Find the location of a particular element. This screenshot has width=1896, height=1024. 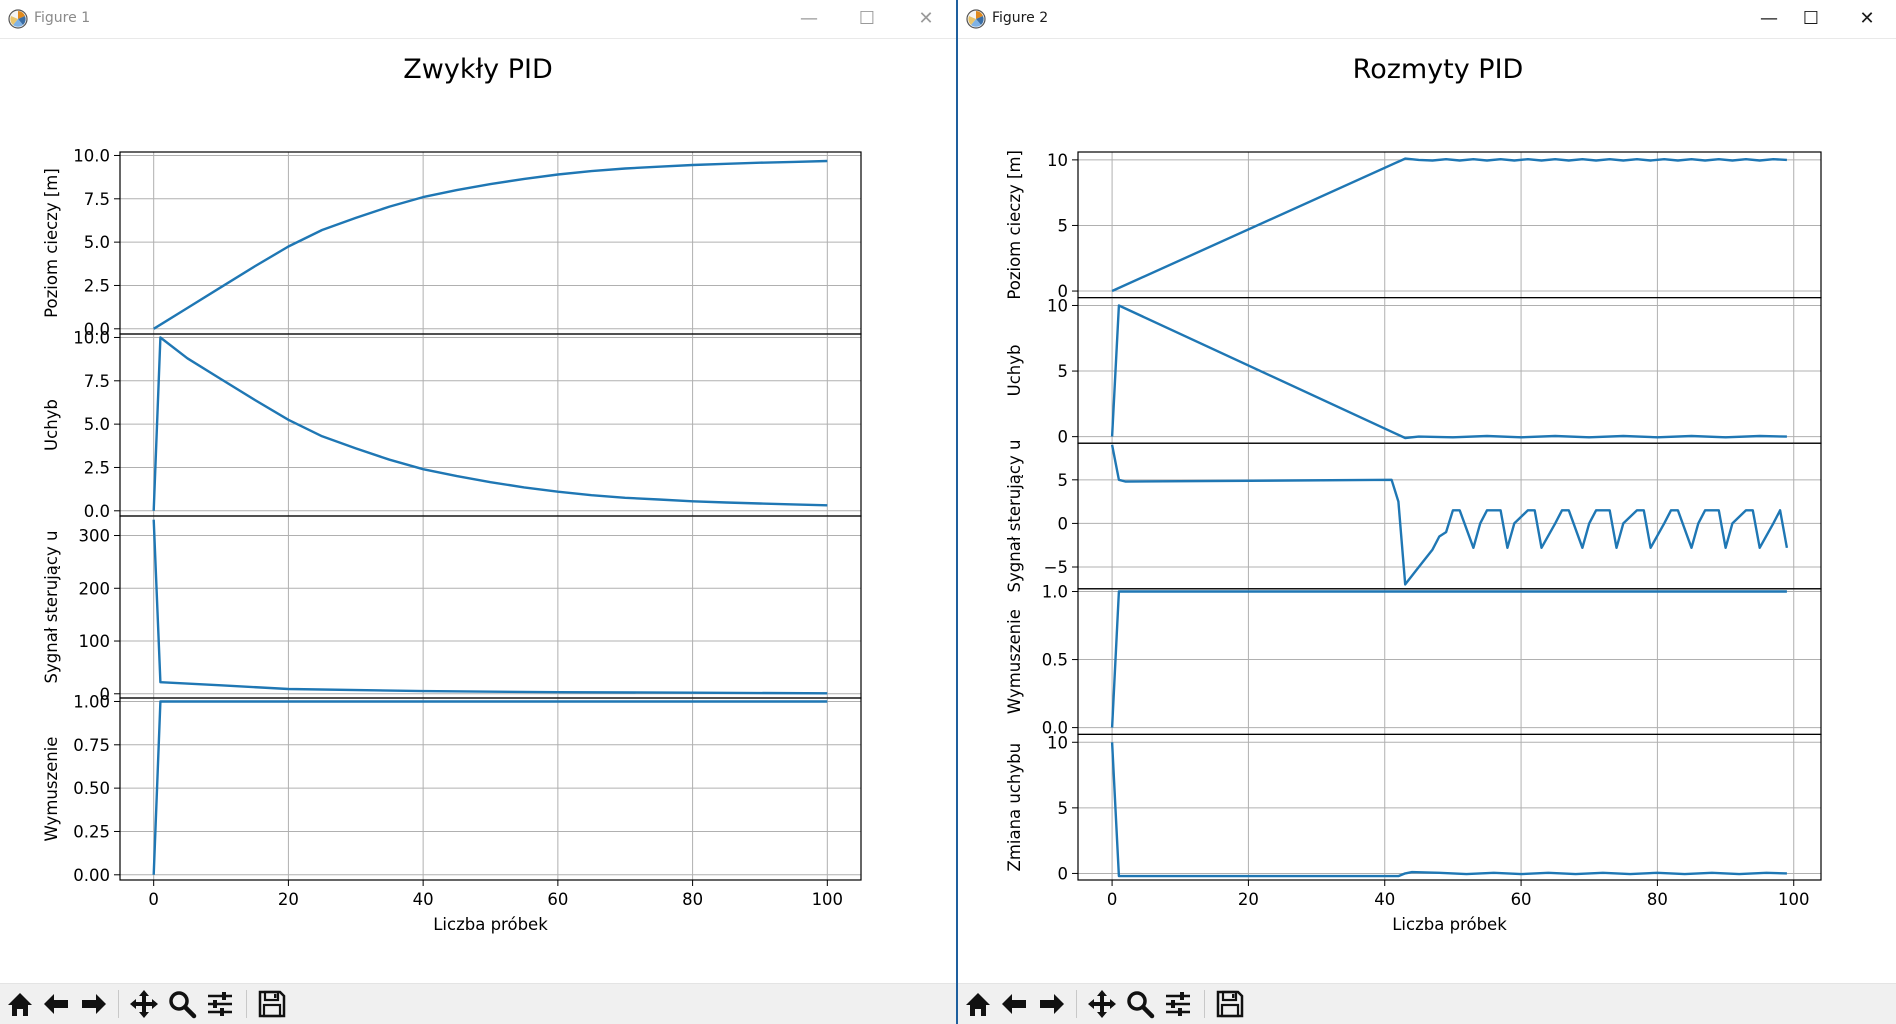

subplot-1: 0 5 10 Poziom cieczy [m] is located at coordinates (1413, 225).